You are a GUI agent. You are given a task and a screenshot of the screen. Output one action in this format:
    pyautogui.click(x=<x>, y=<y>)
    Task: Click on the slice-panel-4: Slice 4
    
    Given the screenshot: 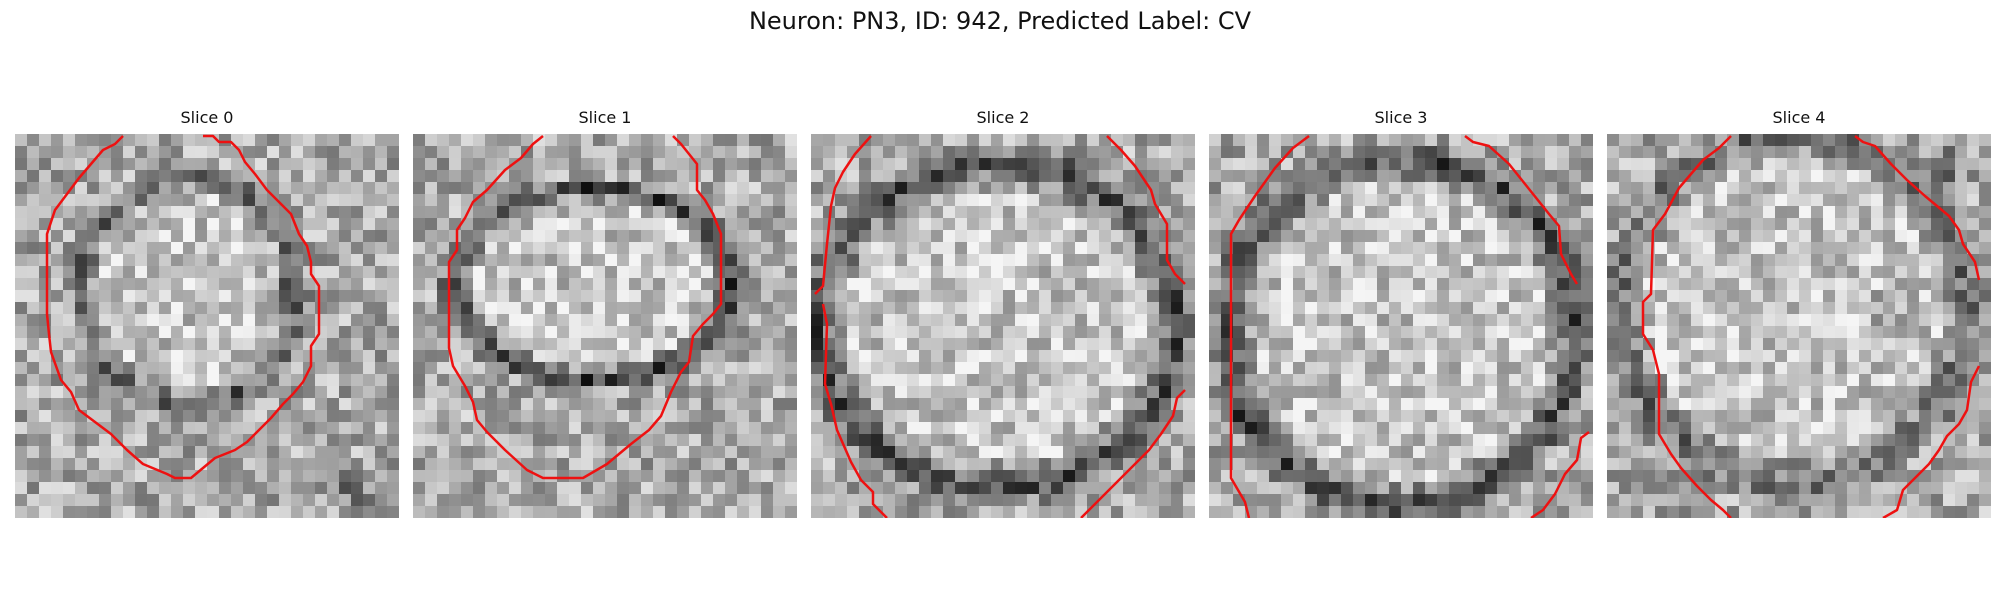 What is the action you would take?
    pyautogui.click(x=1799, y=313)
    